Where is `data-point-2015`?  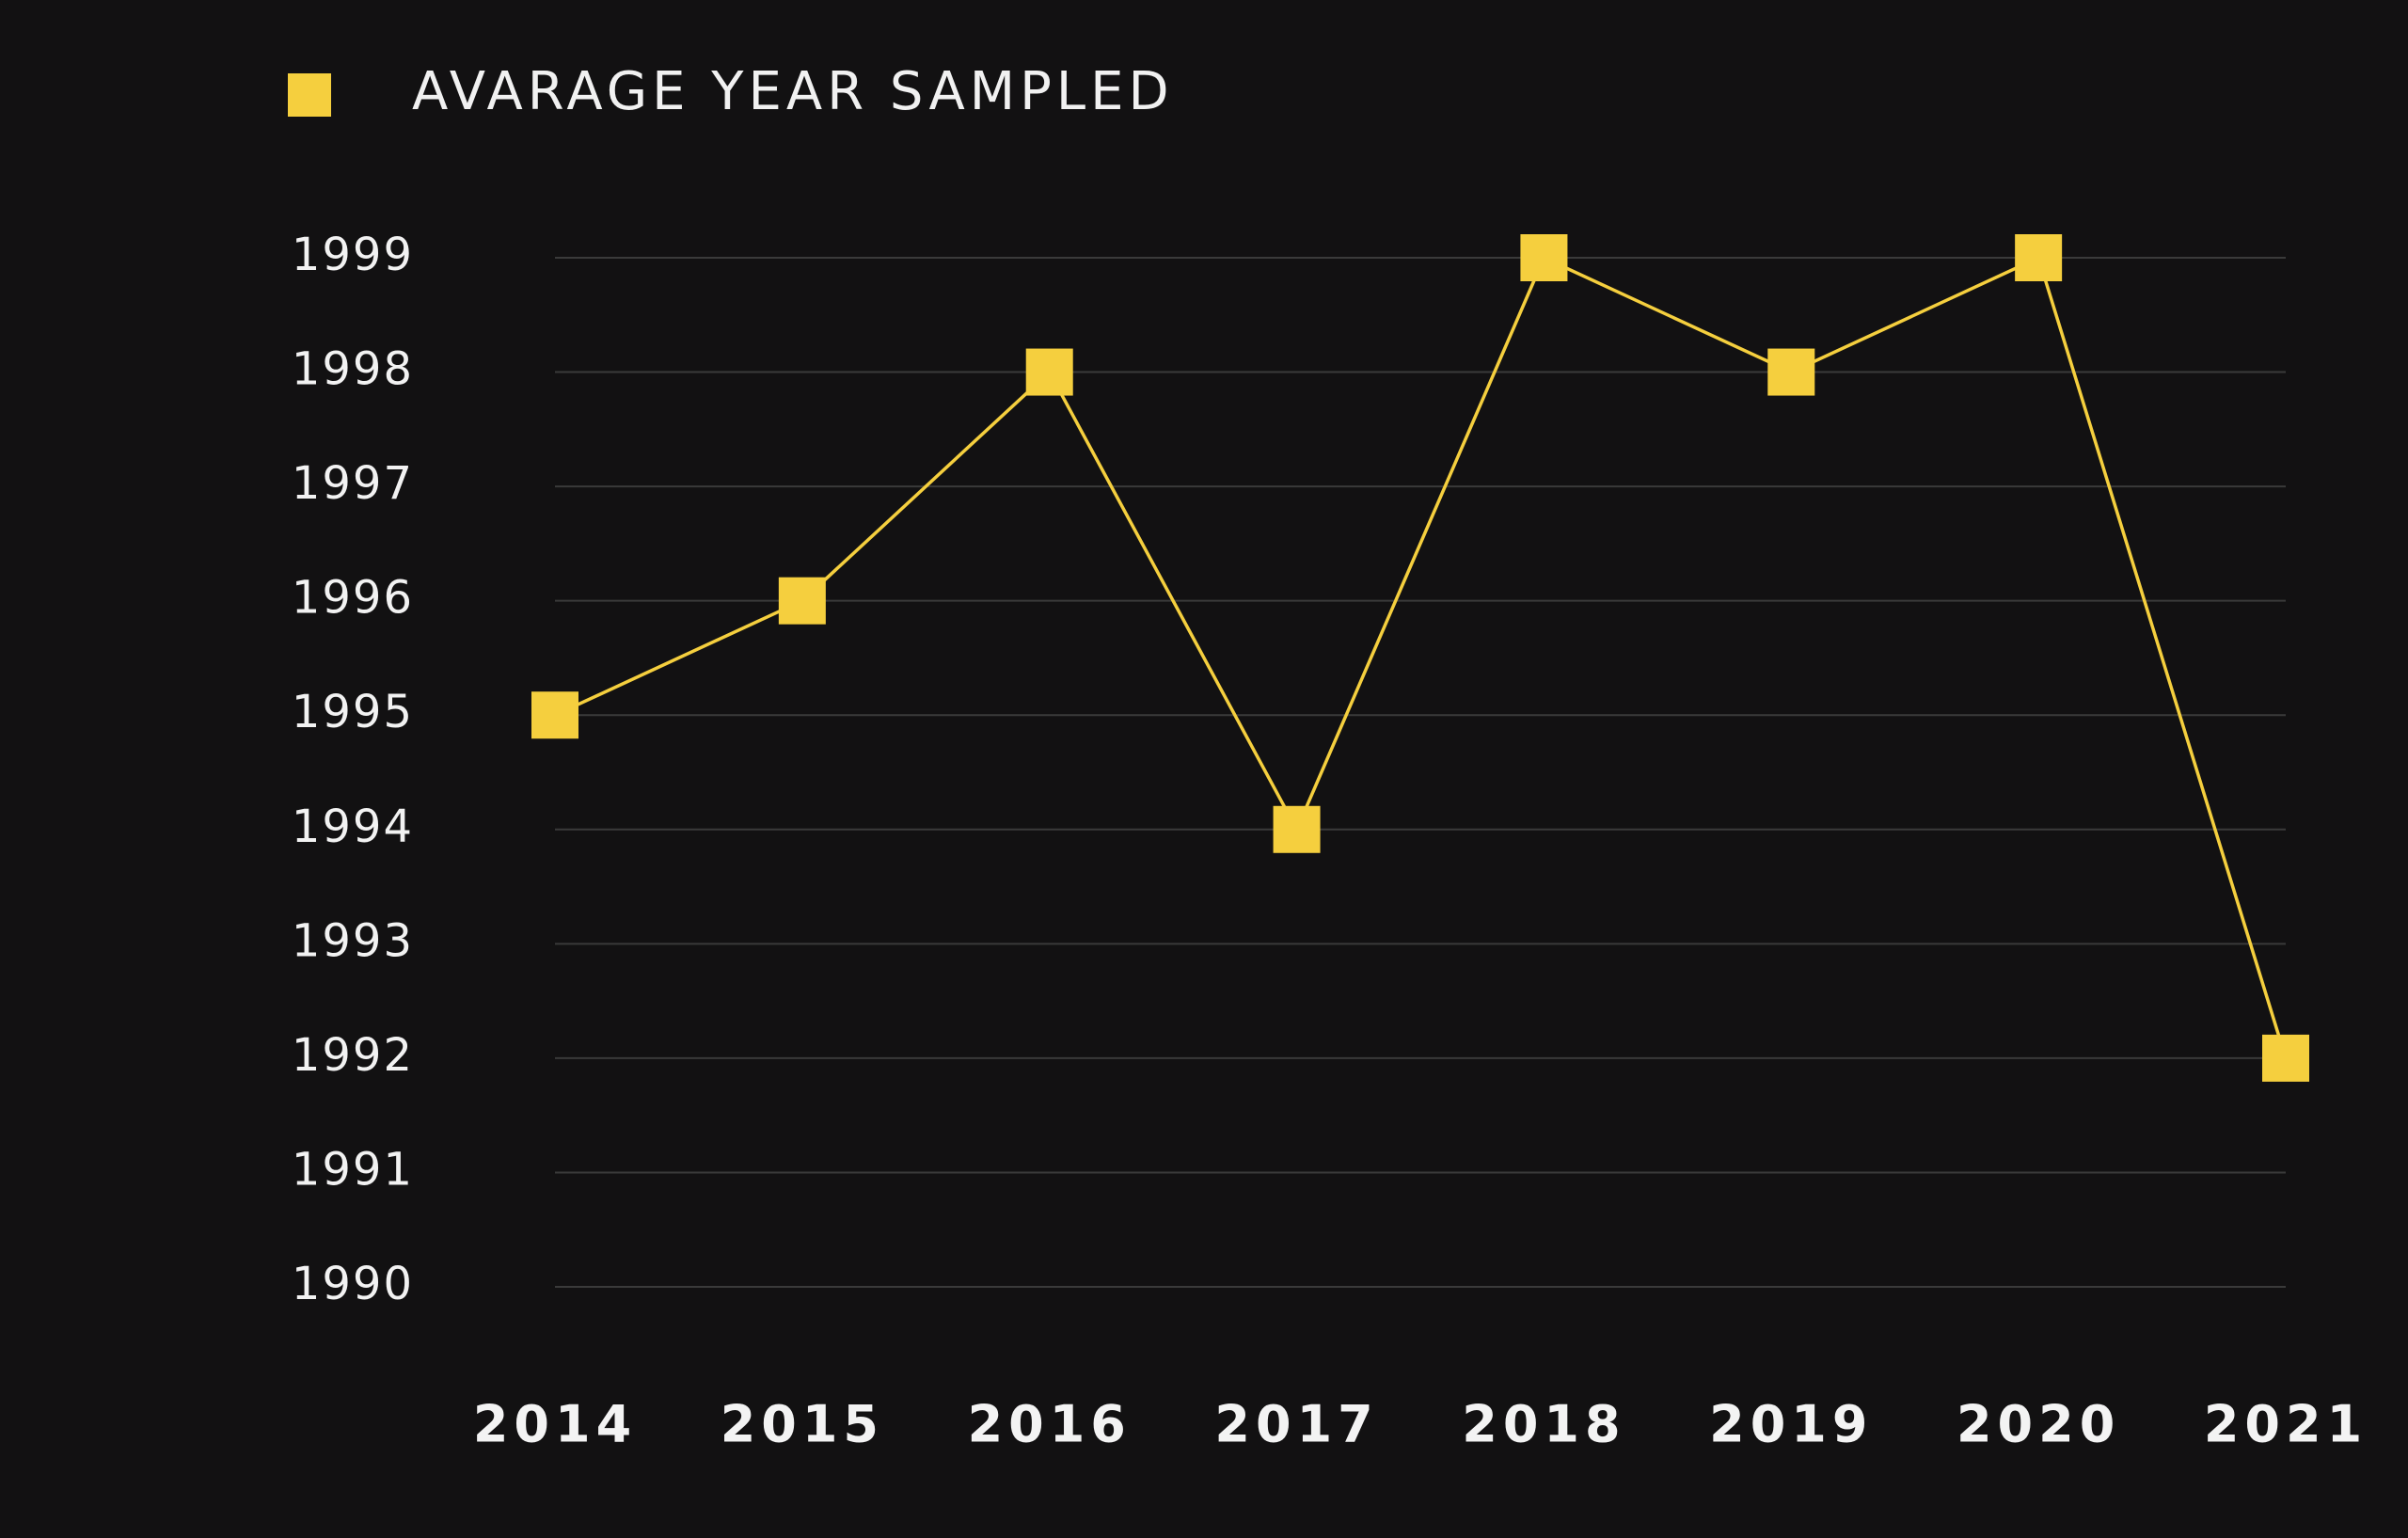 data-point-2015 is located at coordinates (802, 601).